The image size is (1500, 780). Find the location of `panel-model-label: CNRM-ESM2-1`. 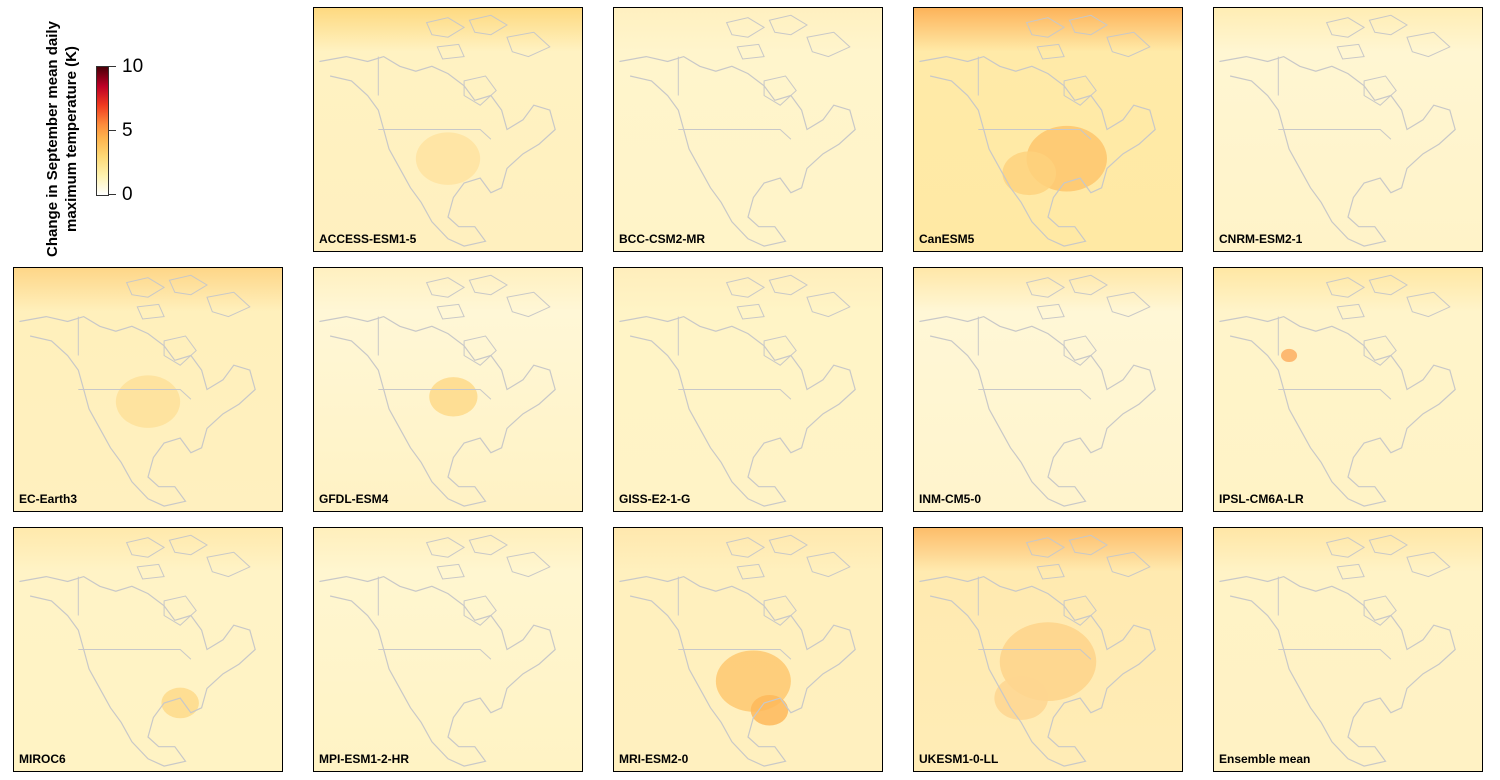

panel-model-label: CNRM-ESM2-1 is located at coordinates (1261, 239).